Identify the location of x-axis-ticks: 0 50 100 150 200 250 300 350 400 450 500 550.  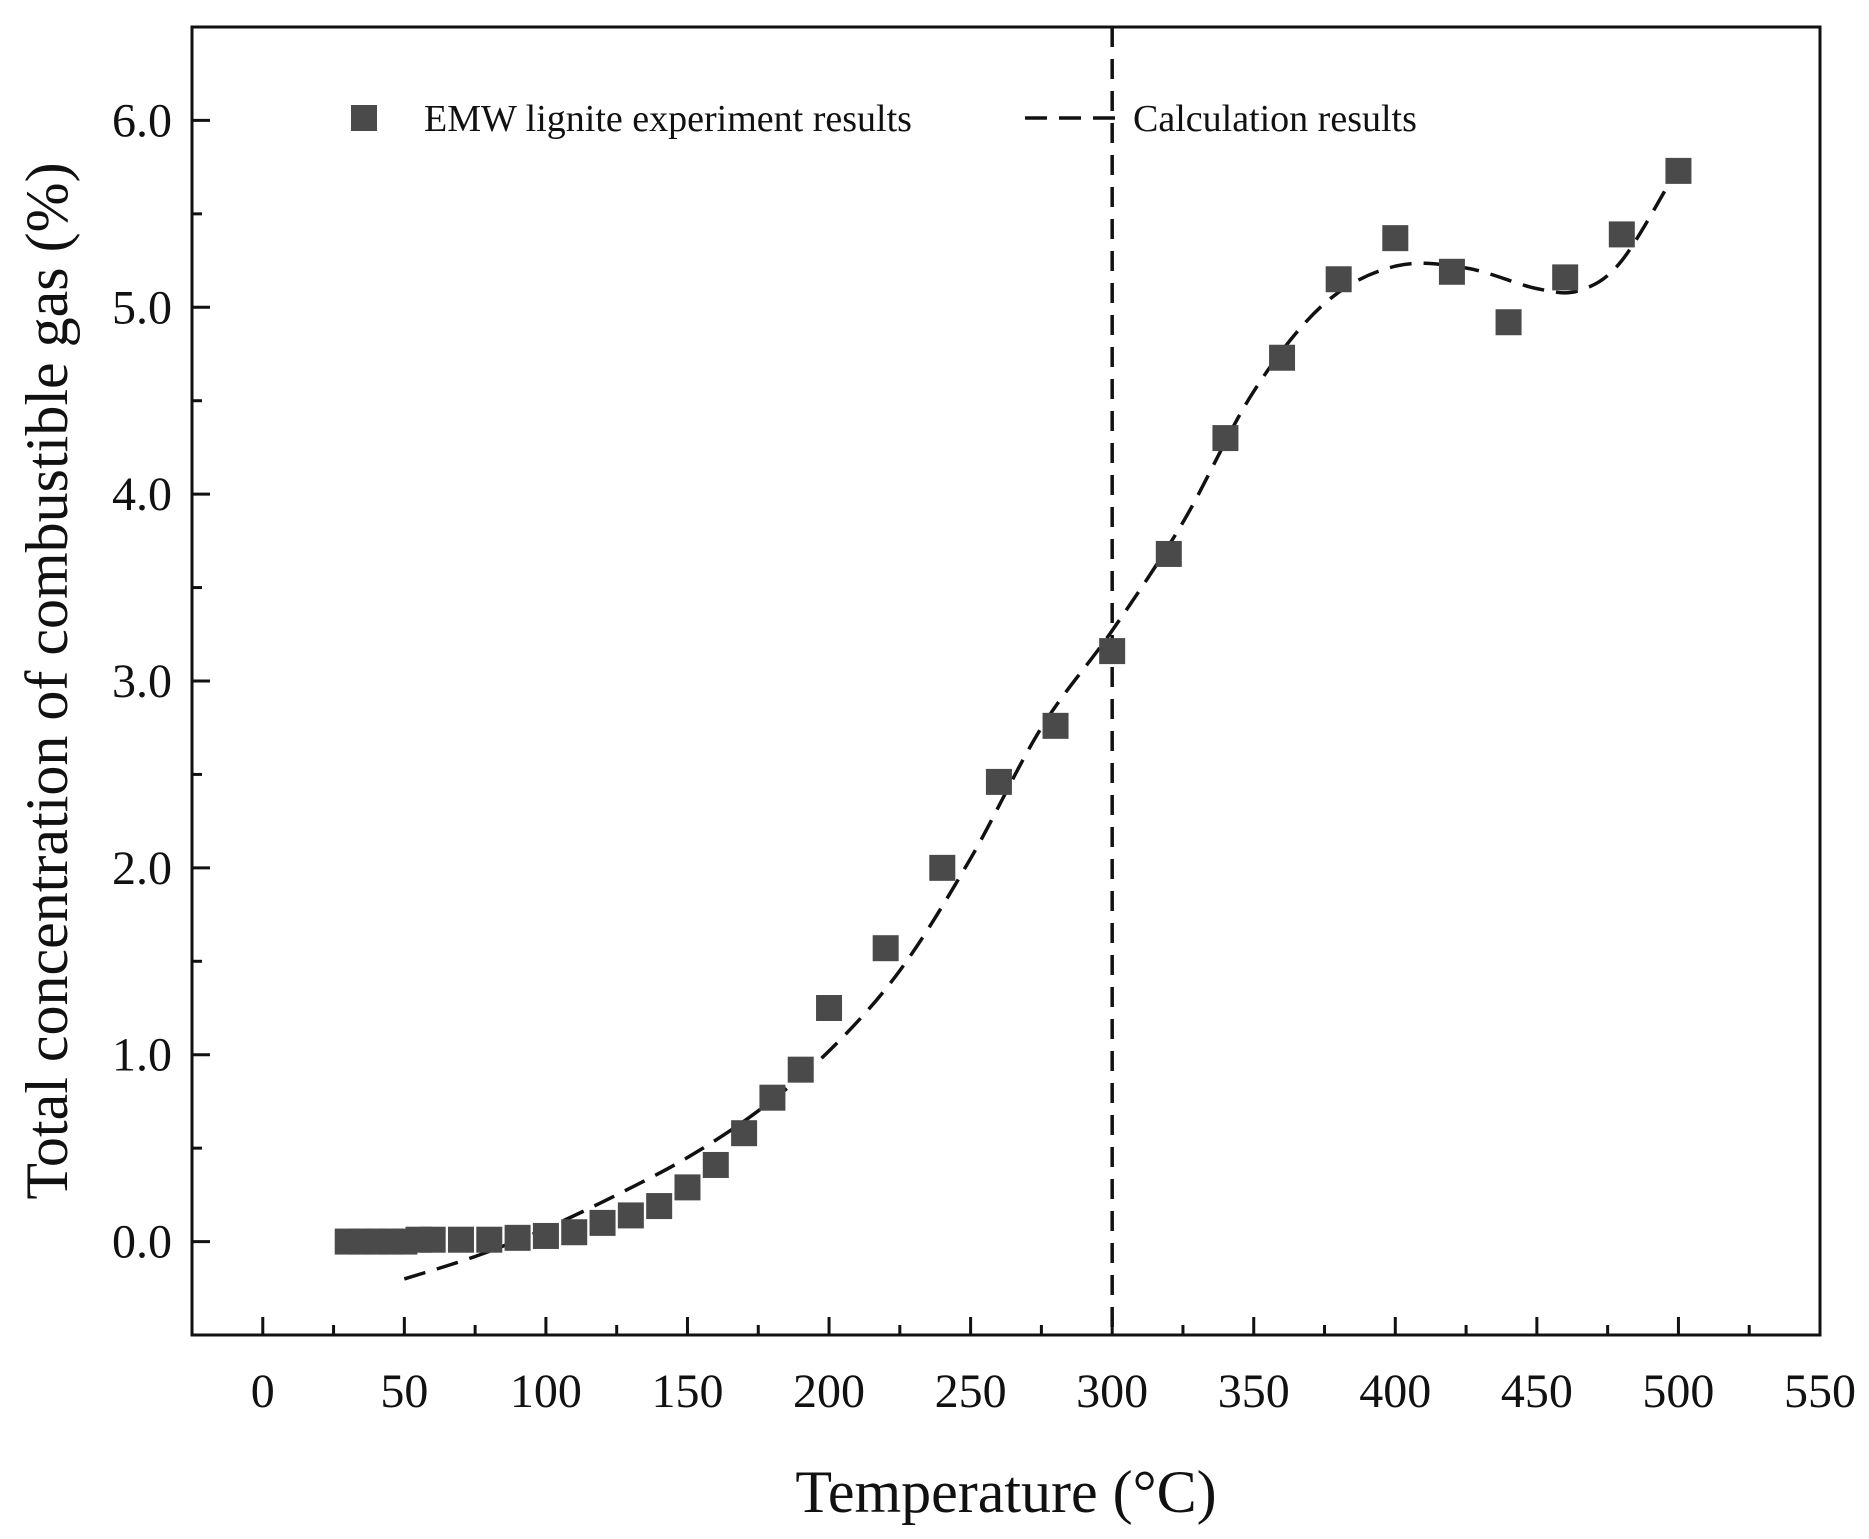
(1053, 1367).